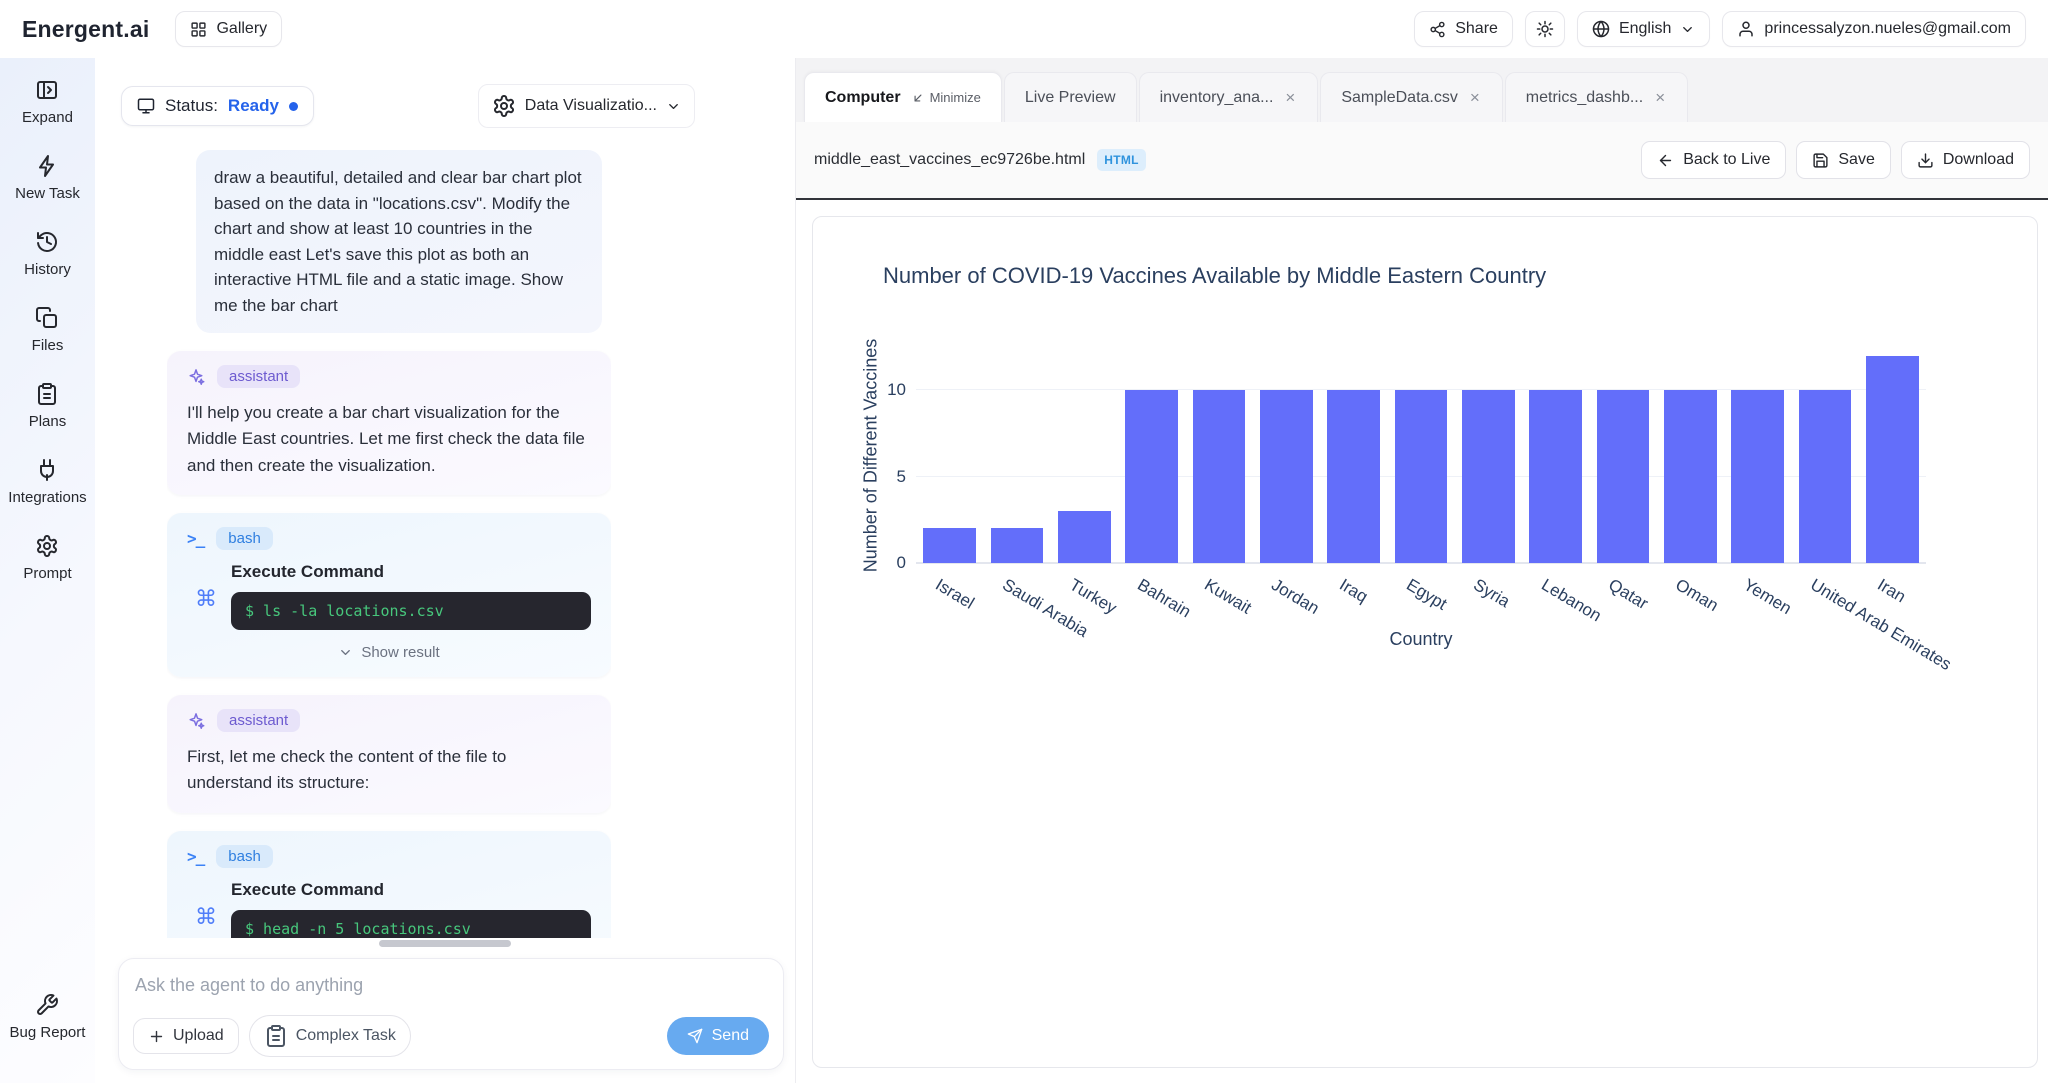  Describe the element at coordinates (1757, 476) in the screenshot. I see `bar-yemen` at that location.